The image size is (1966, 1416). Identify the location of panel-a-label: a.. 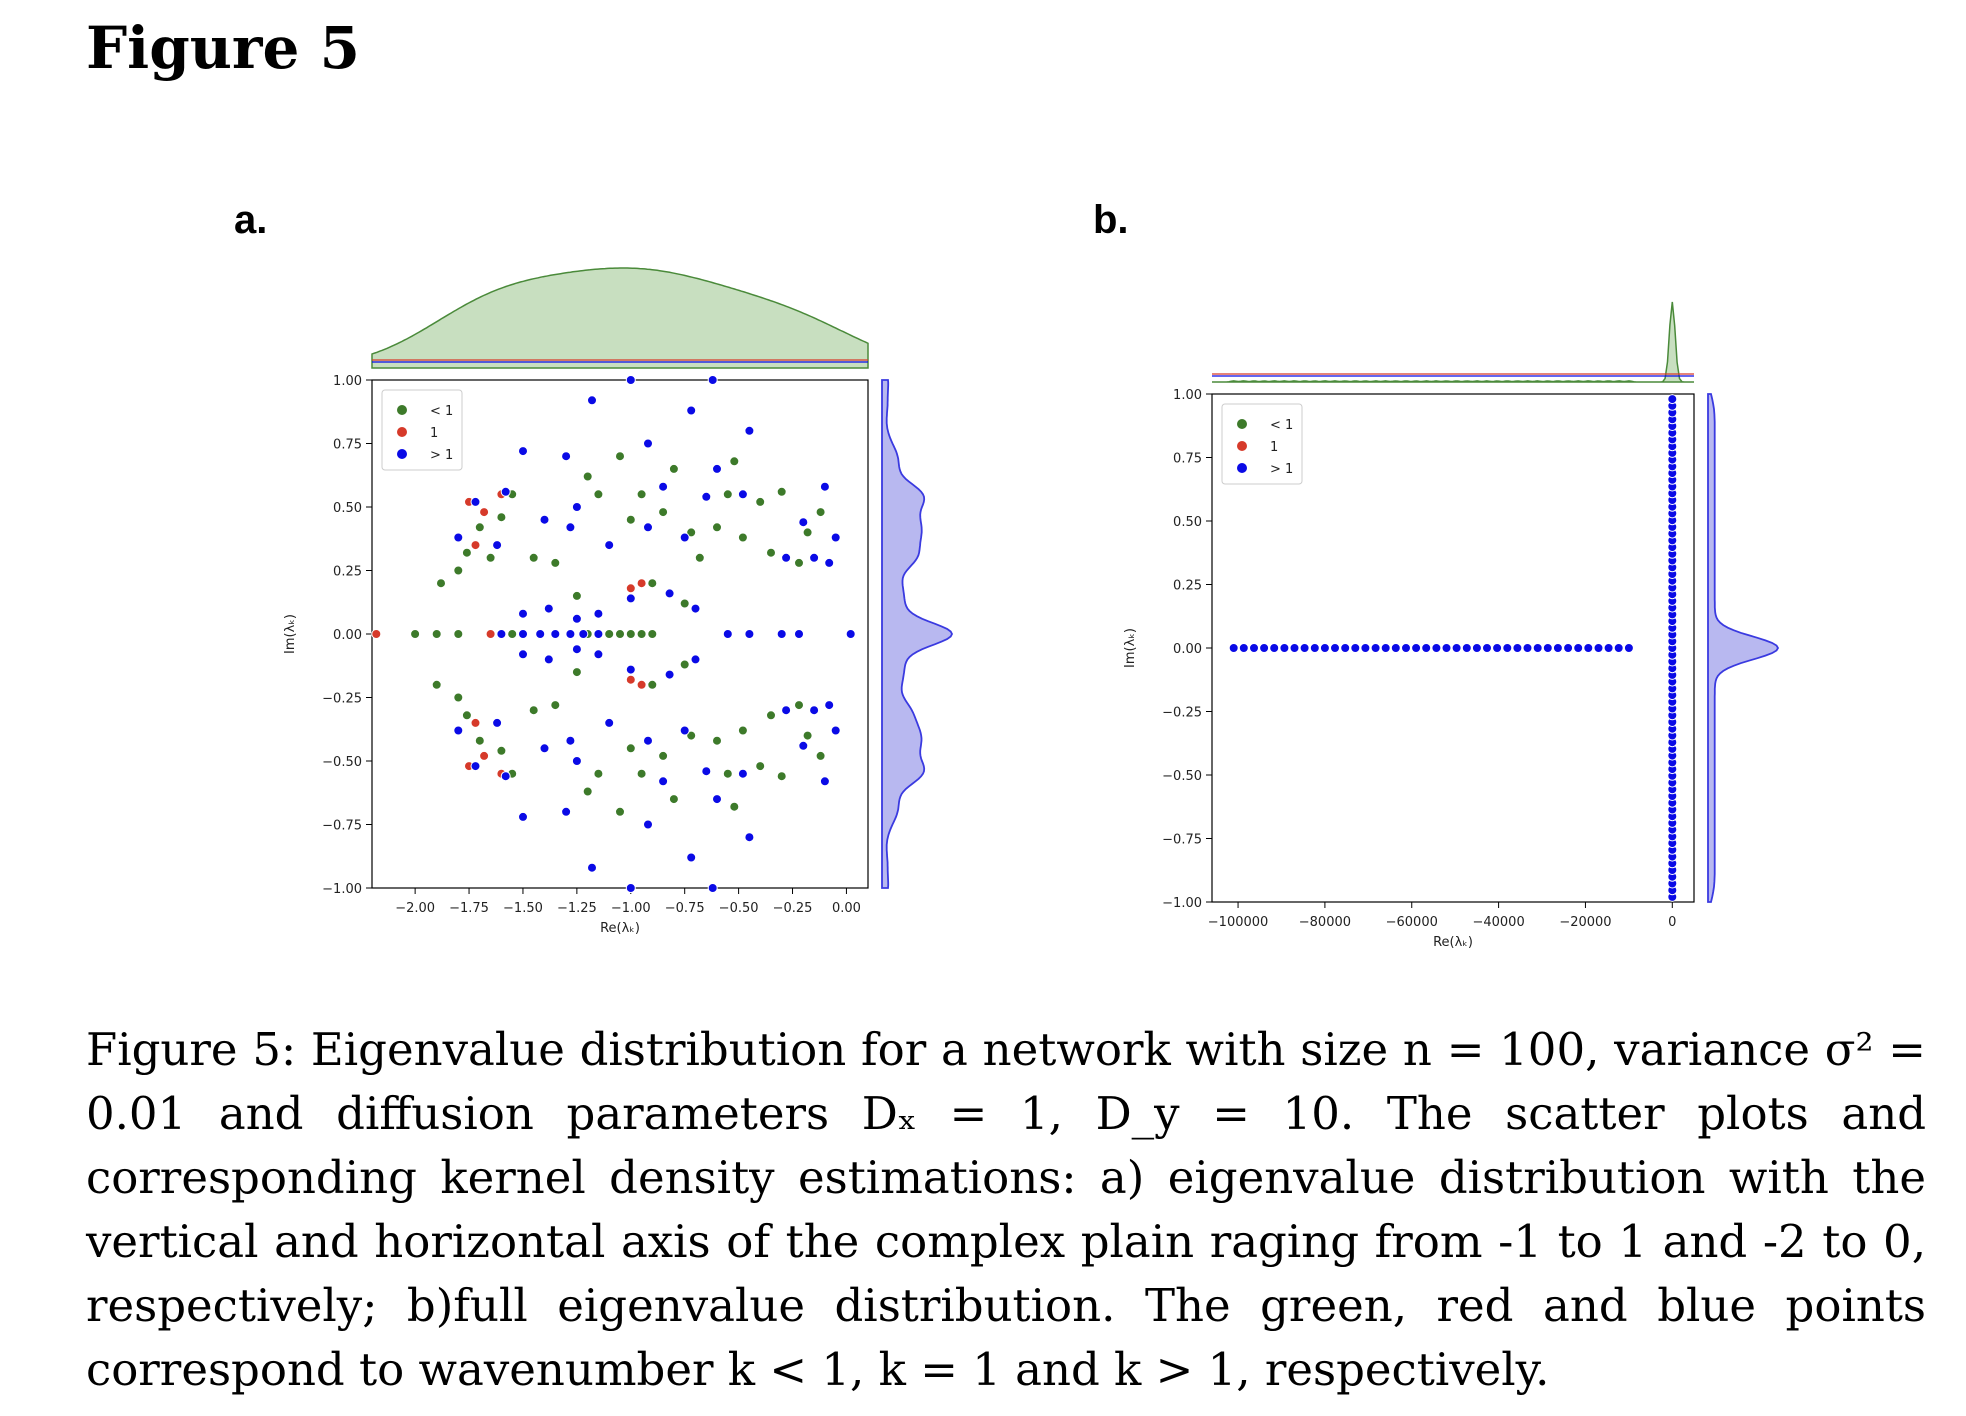
(251, 220).